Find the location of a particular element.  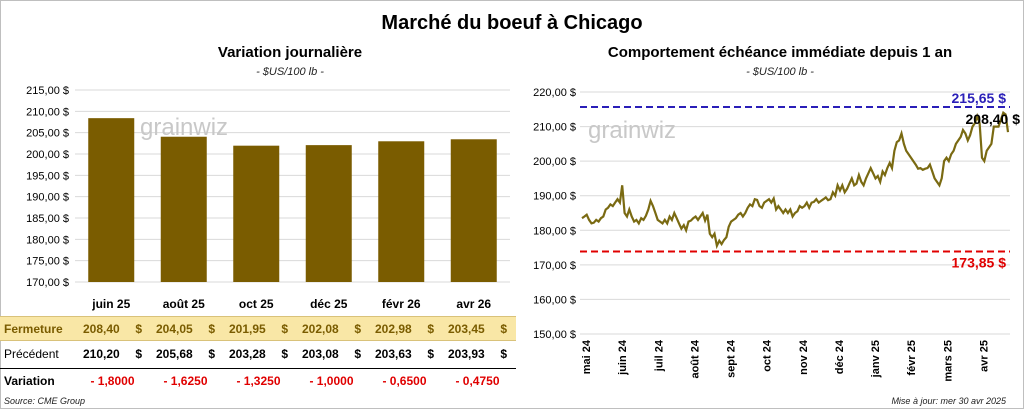

x-tick-label: déc 24 is located at coordinates (840, 356).